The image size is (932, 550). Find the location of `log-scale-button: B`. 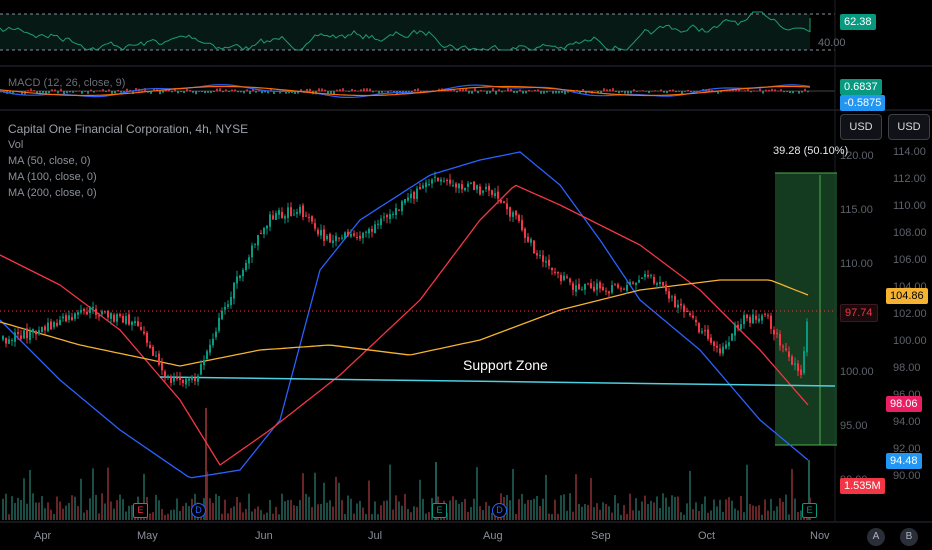

log-scale-button: B is located at coordinates (909, 537).